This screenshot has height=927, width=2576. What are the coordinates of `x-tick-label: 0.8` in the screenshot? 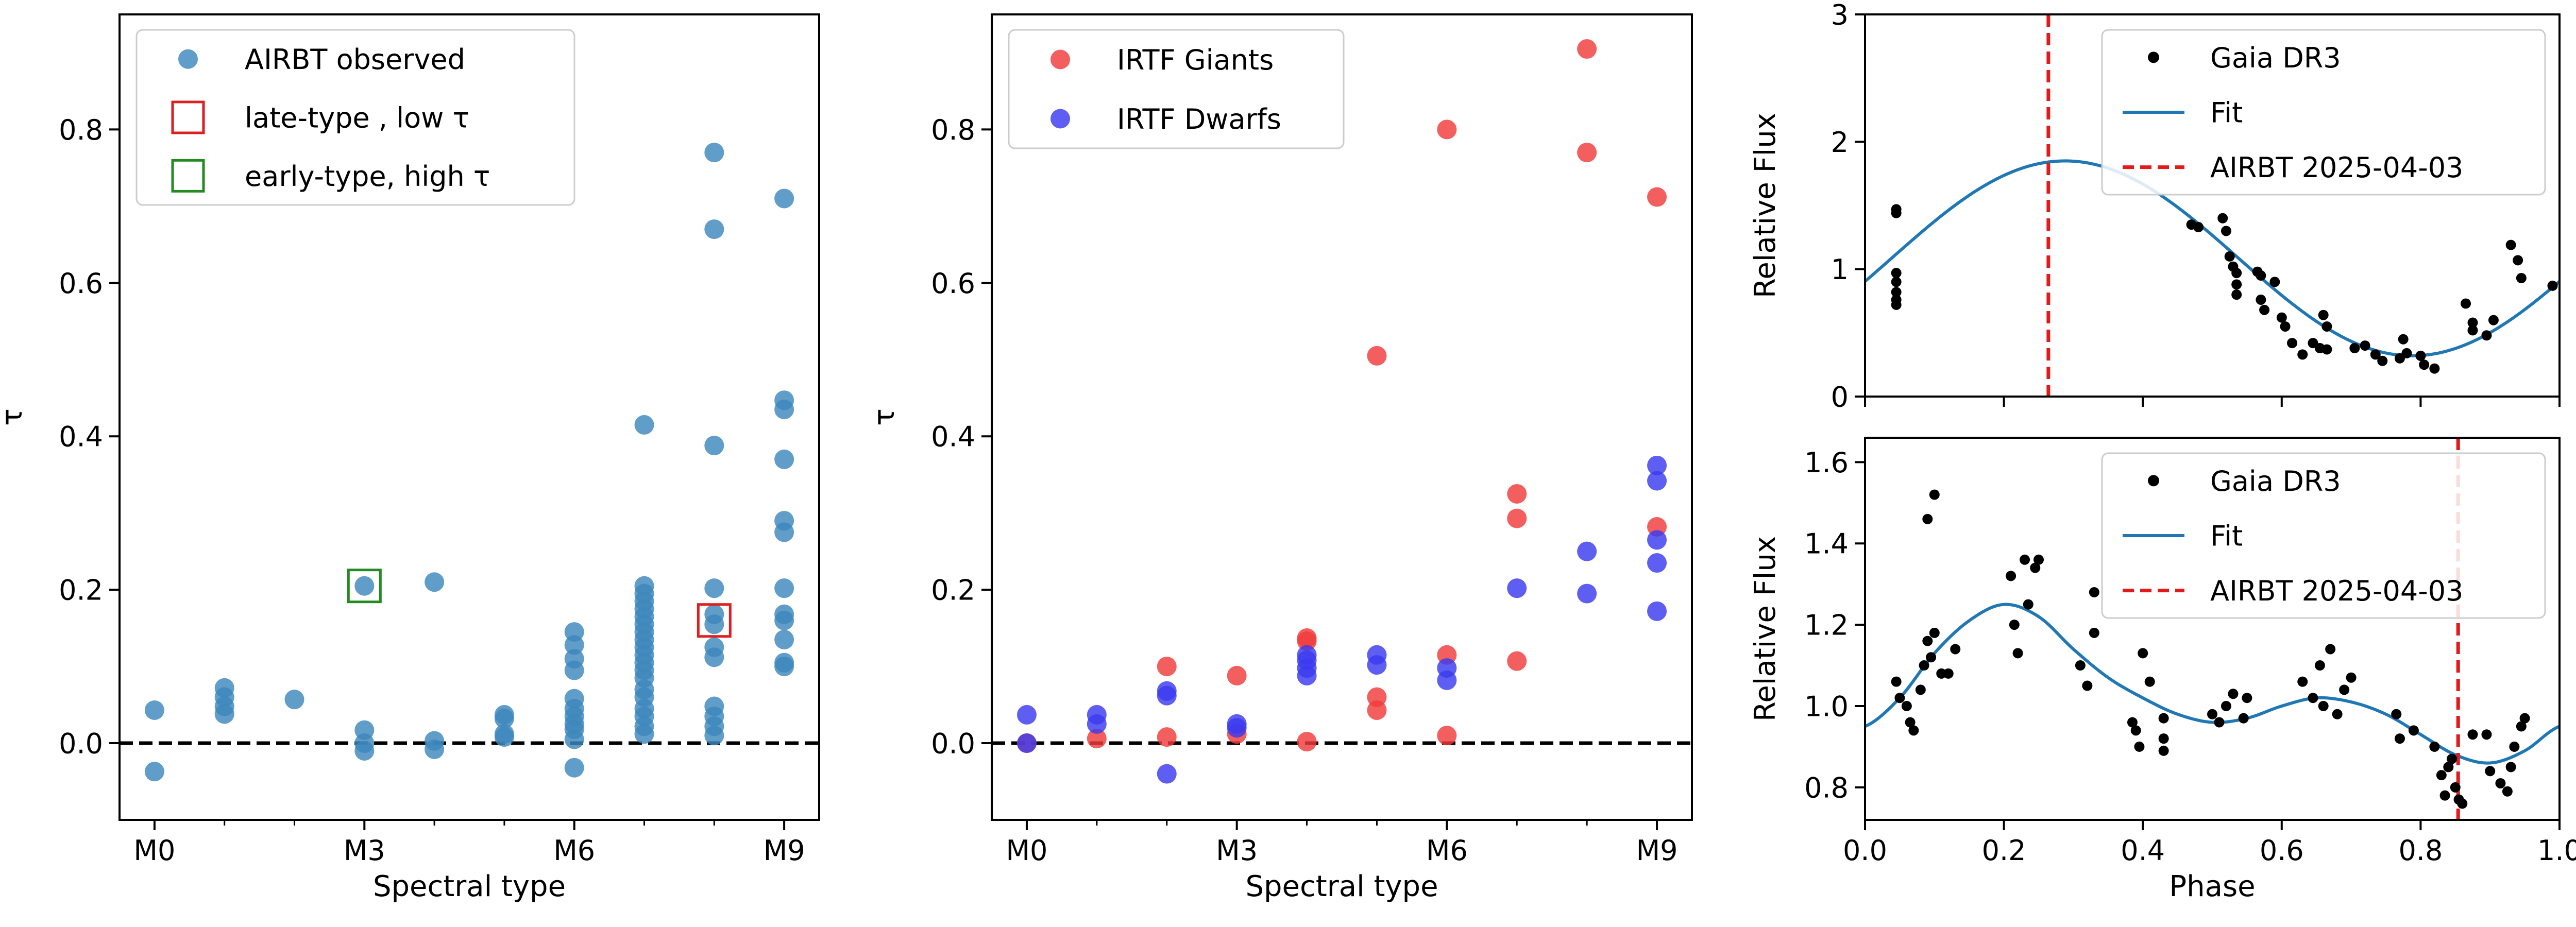 It's located at (2420, 851).